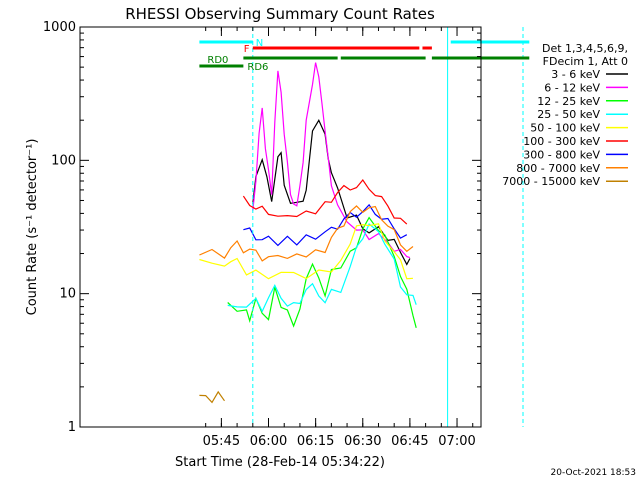 This screenshot has width=640, height=480. Describe the element at coordinates (561, 154) in the screenshot. I see `legend-label: 300 - 800 keV` at that location.